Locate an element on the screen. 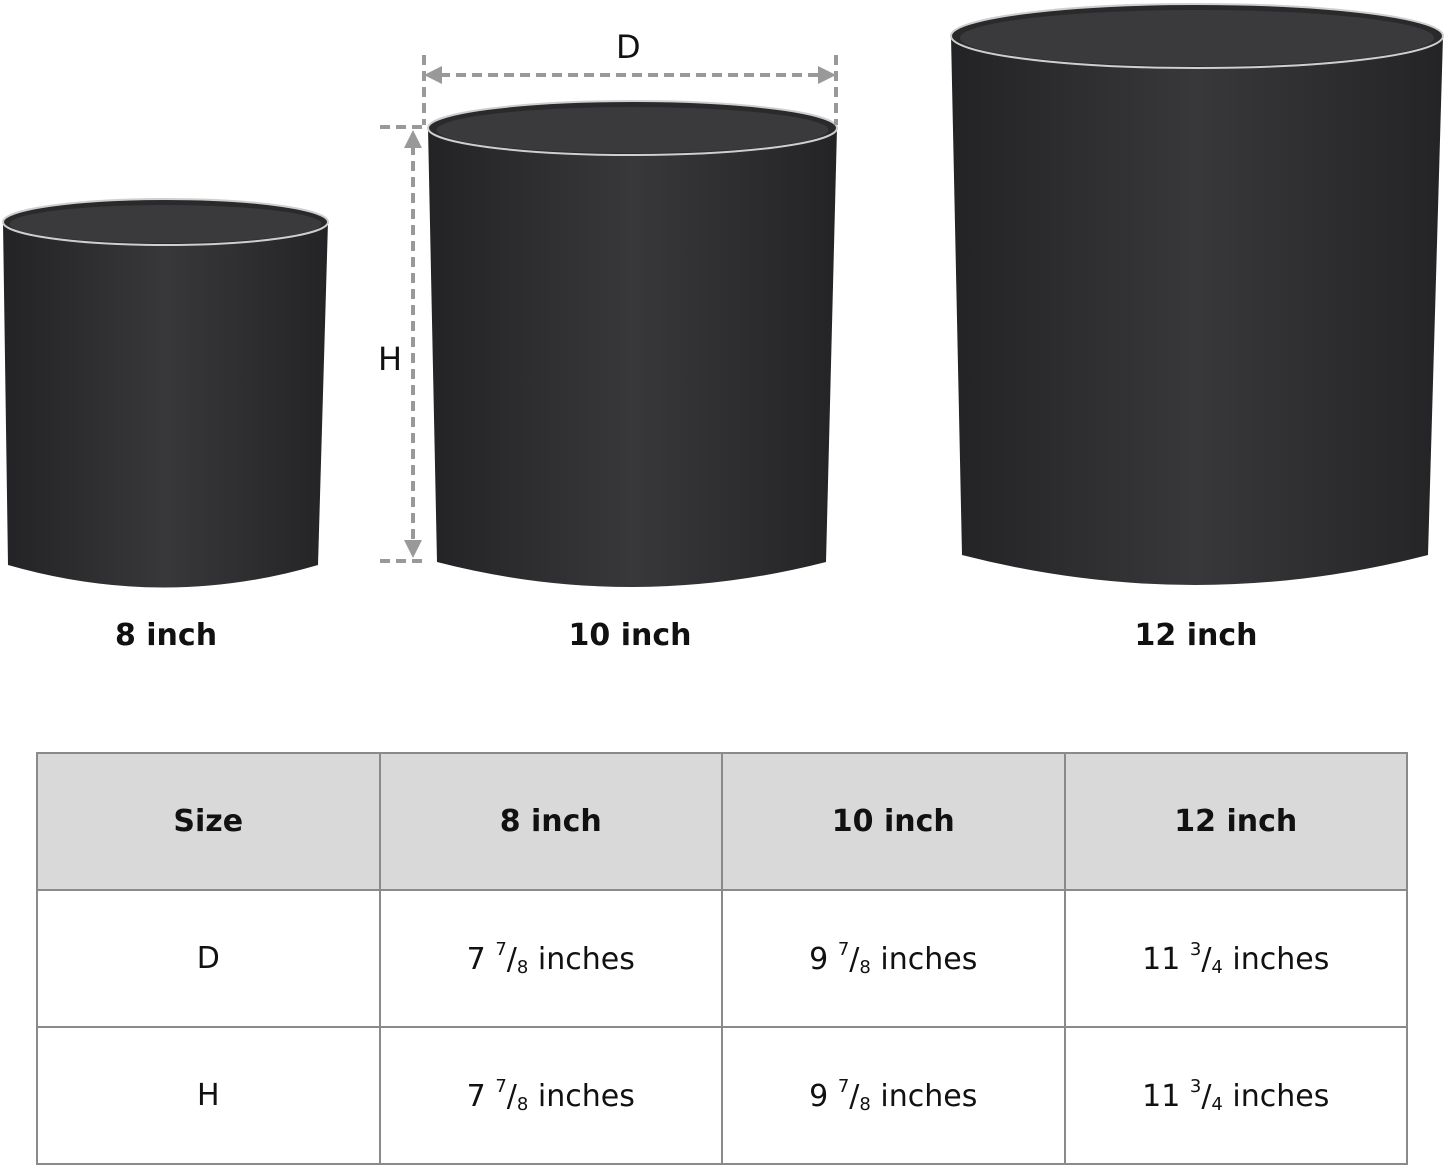  row-label: D is located at coordinates (208, 958).